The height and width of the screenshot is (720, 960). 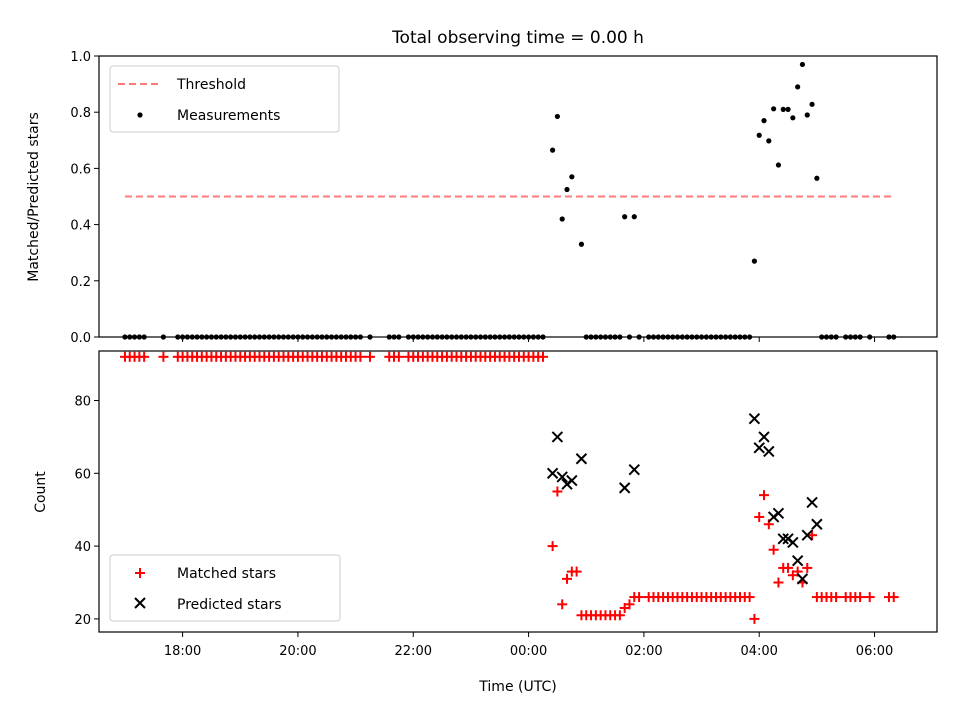 I want to click on x-tick-label: 04:00, so click(x=758, y=651).